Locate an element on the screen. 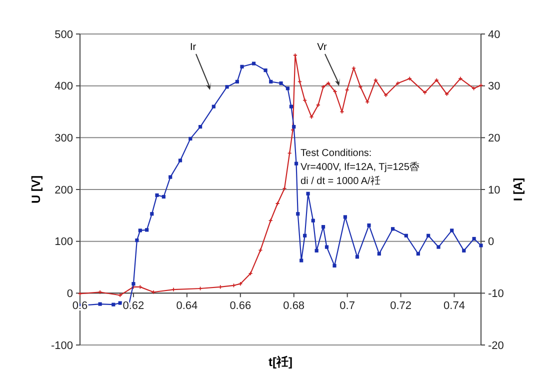  annotation: Test Conditions: is located at coordinates (336, 153).